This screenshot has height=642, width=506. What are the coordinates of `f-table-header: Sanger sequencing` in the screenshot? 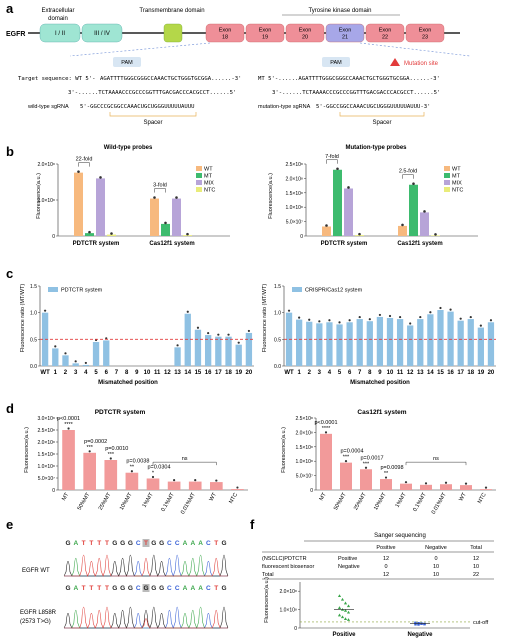 It's located at (400, 536).